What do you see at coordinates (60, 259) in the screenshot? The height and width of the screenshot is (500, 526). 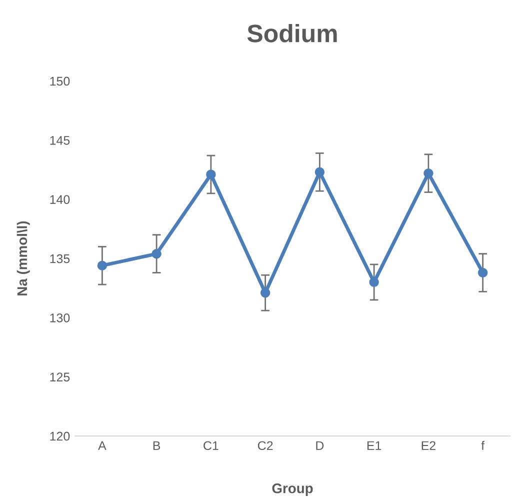 I see `y-tick-label: 135` at bounding box center [60, 259].